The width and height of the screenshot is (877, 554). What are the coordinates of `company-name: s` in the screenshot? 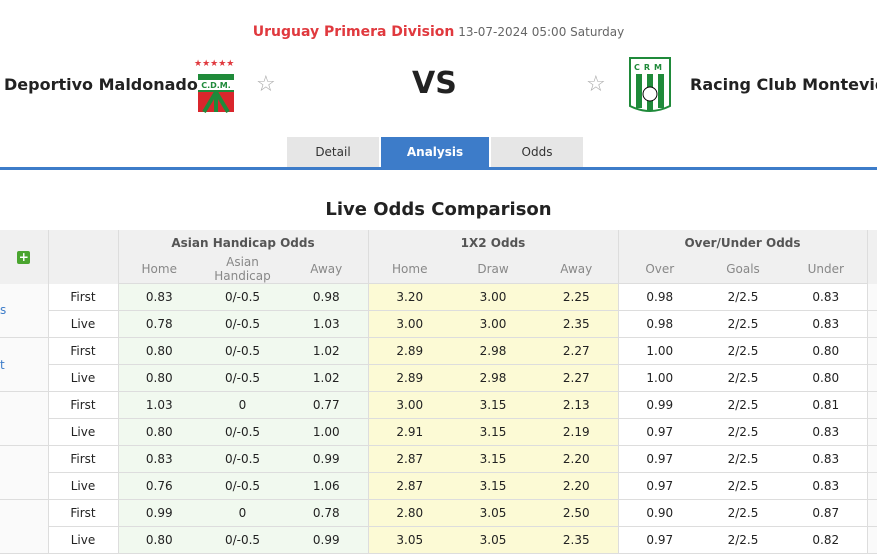 It's located at (24, 310).